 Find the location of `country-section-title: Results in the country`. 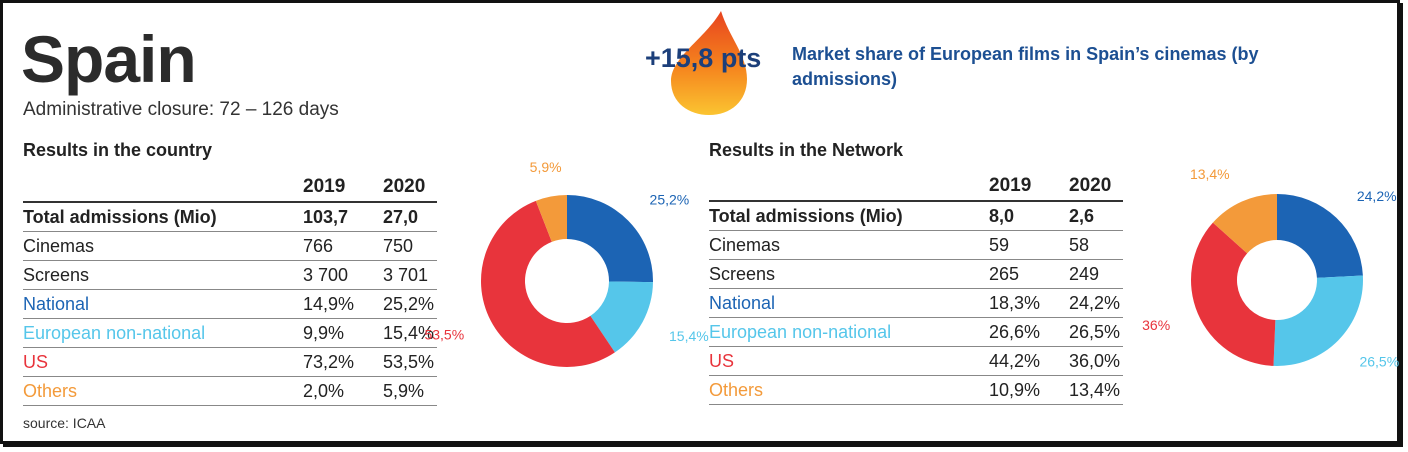

country-section-title: Results in the country is located at coordinates (118, 150).